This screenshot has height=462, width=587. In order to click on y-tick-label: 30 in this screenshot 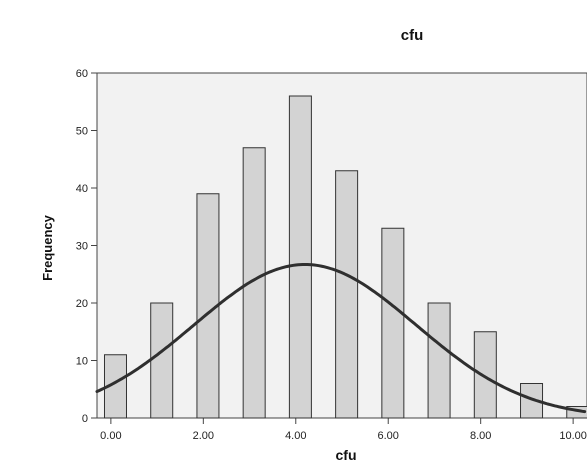, I will do `click(82, 247)`.